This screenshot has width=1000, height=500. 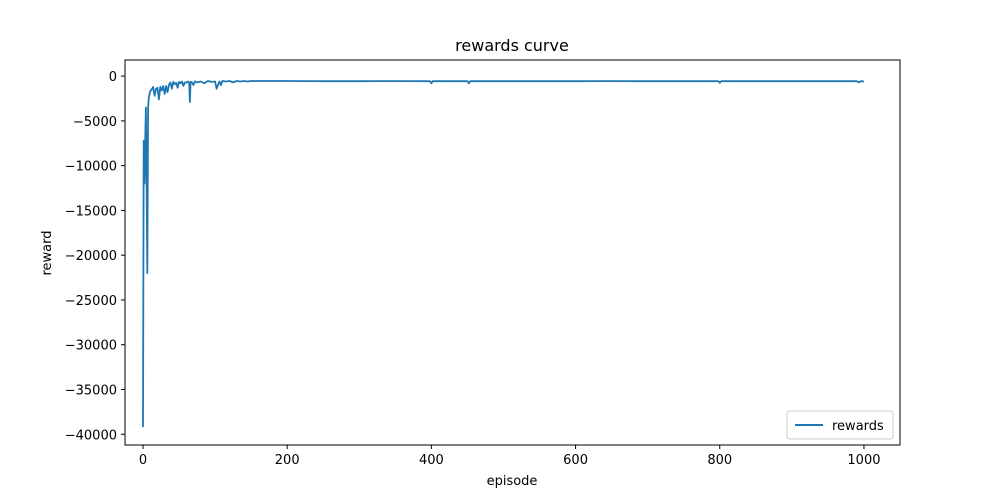 I want to click on x-axis-title: episode, so click(x=512, y=481).